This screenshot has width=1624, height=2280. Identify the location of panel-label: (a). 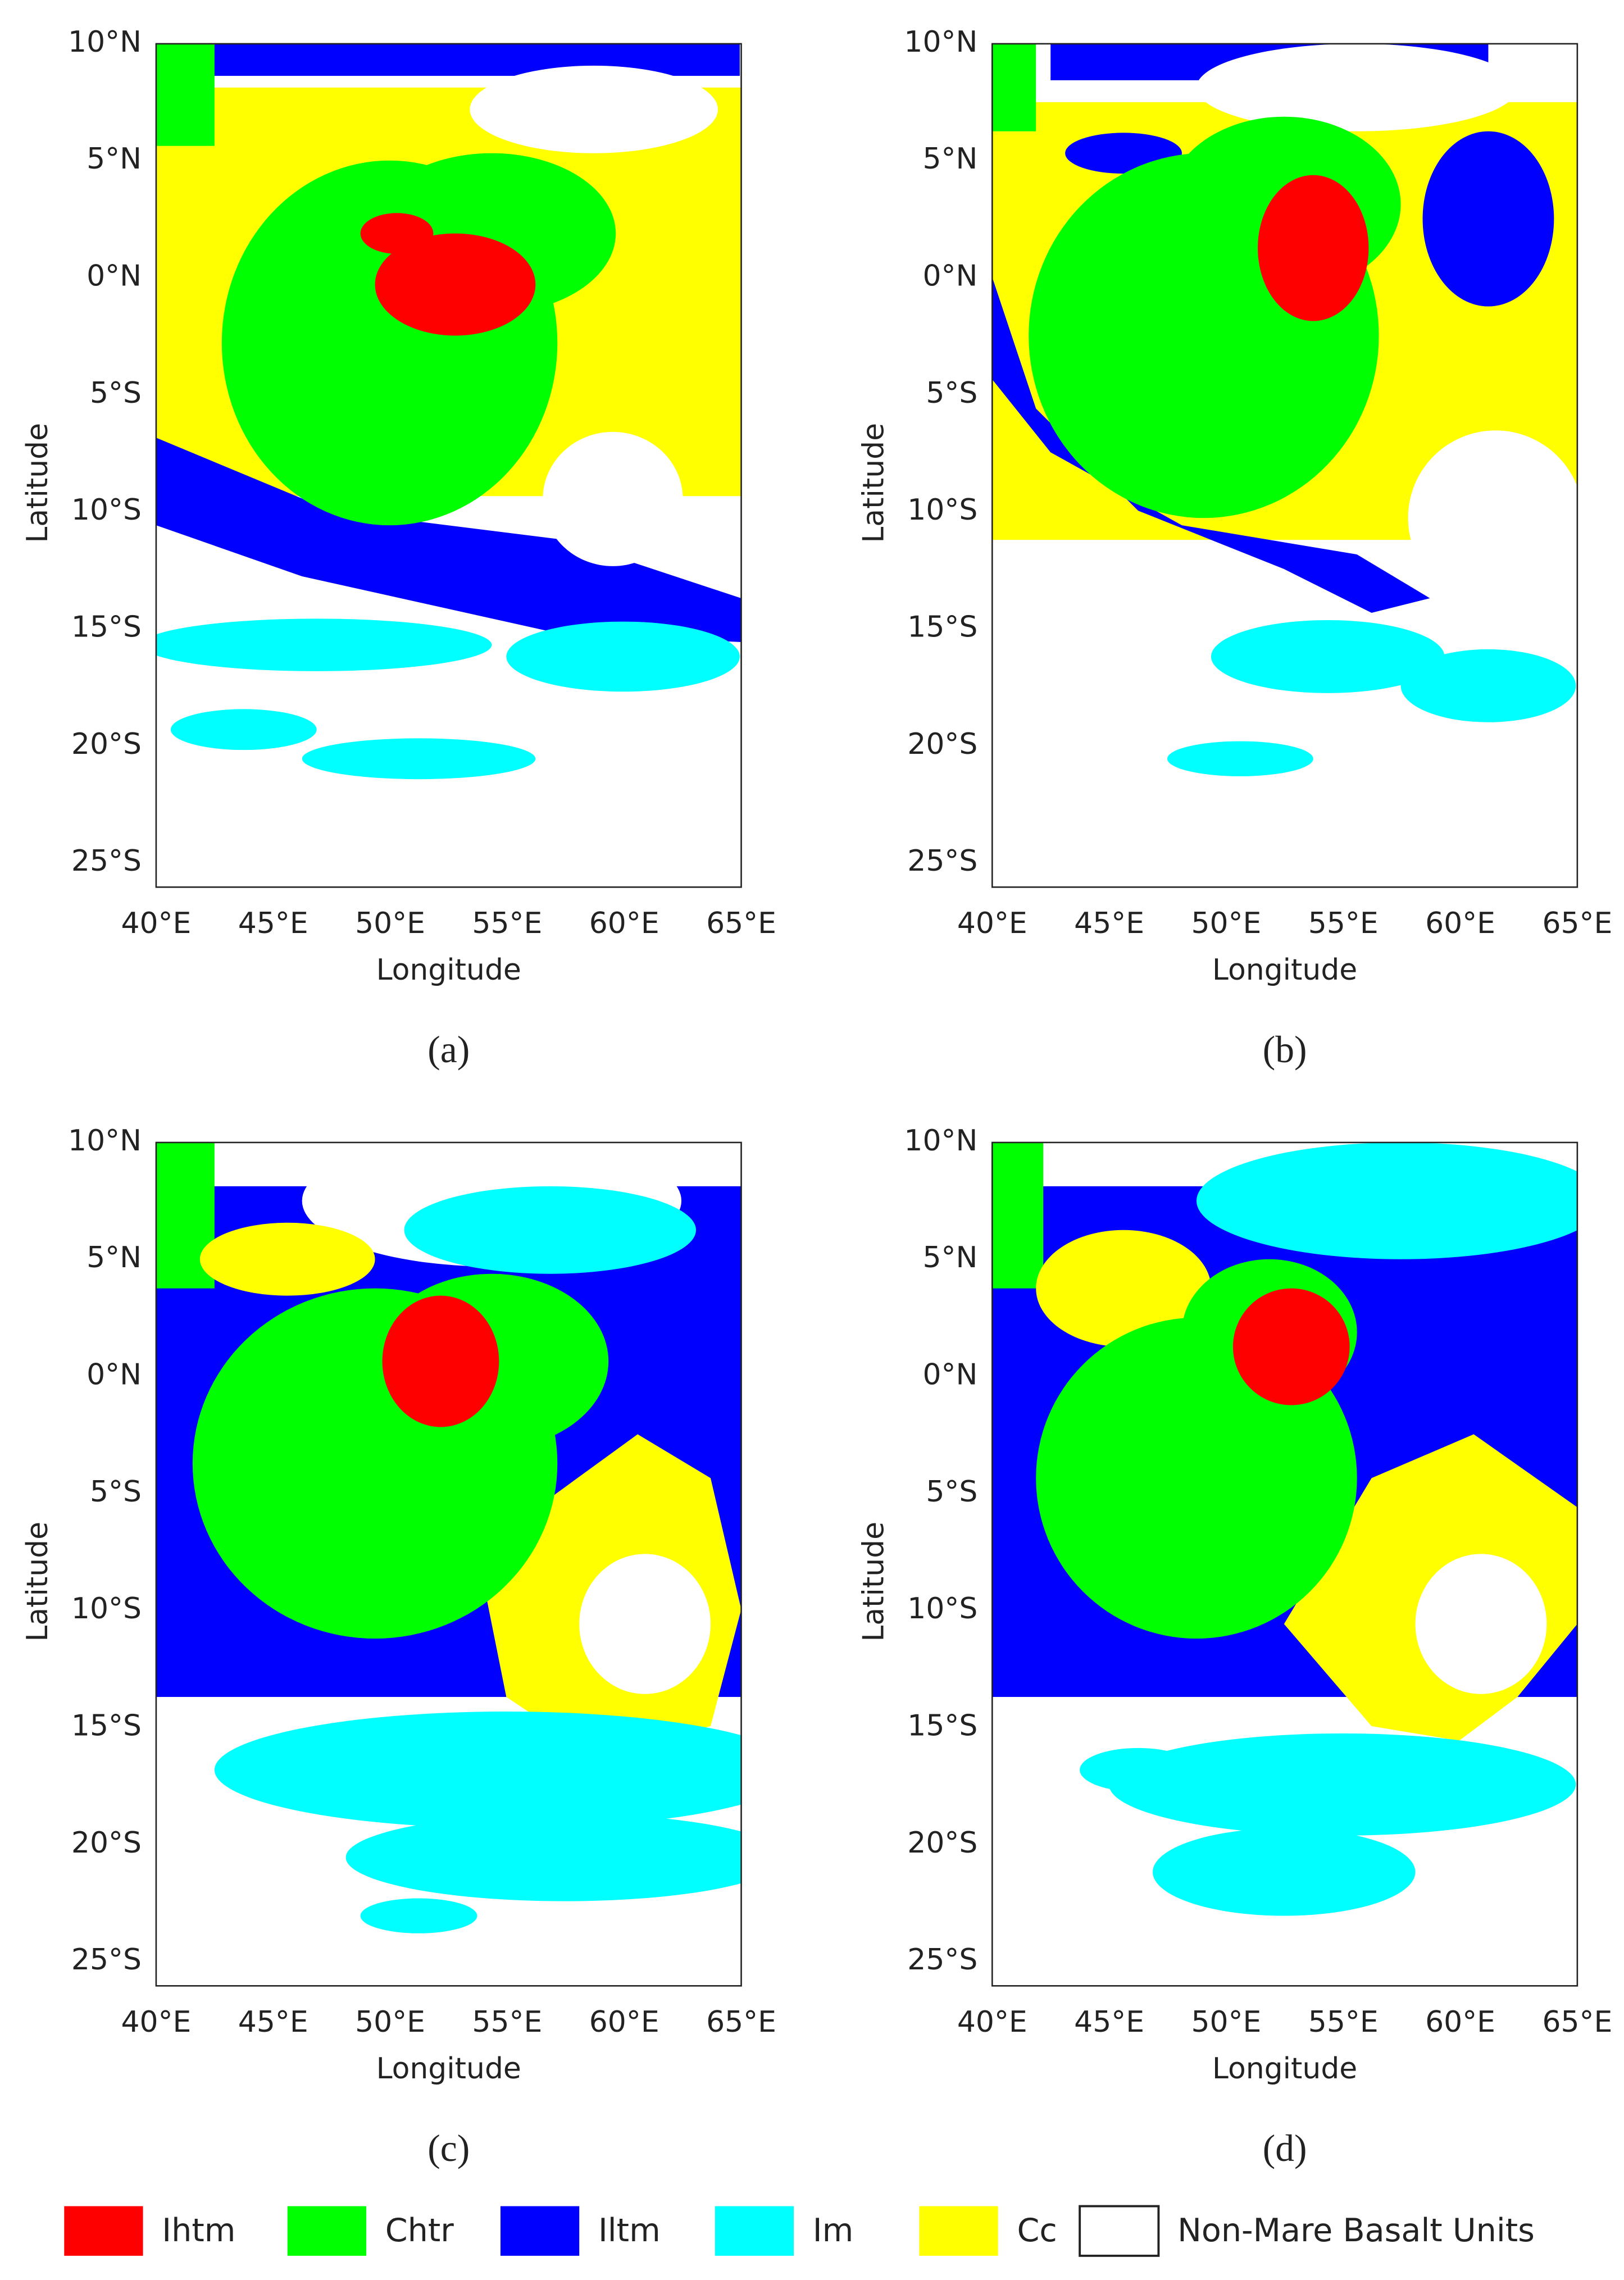
(448, 1049).